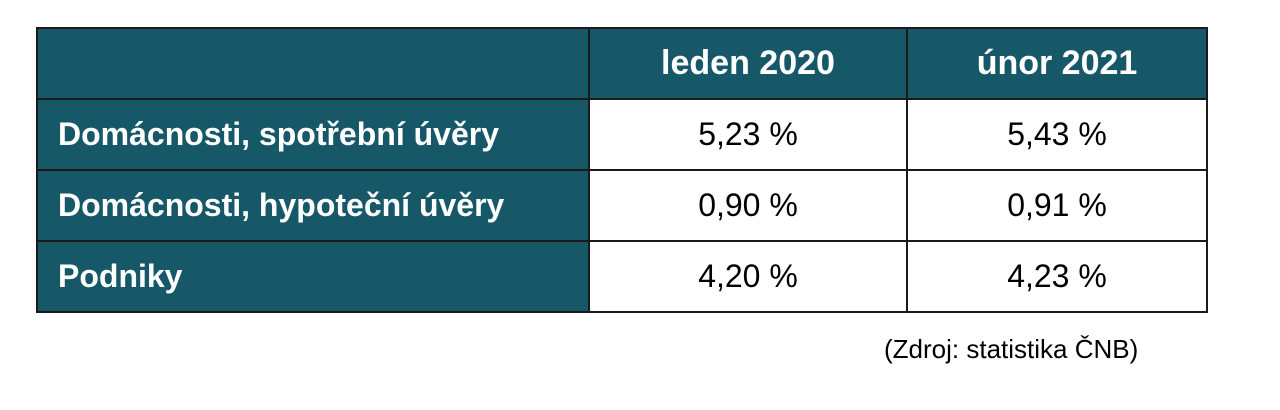 This screenshot has width=1280, height=410. What do you see at coordinates (748, 276) in the screenshot?
I see `cell-companies-jan-2020: 4,20 %` at bounding box center [748, 276].